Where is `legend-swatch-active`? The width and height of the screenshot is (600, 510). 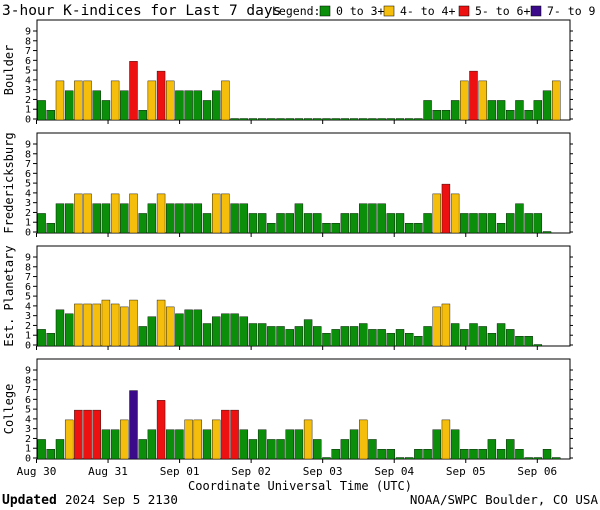
legend-swatch-active is located at coordinates (389, 11).